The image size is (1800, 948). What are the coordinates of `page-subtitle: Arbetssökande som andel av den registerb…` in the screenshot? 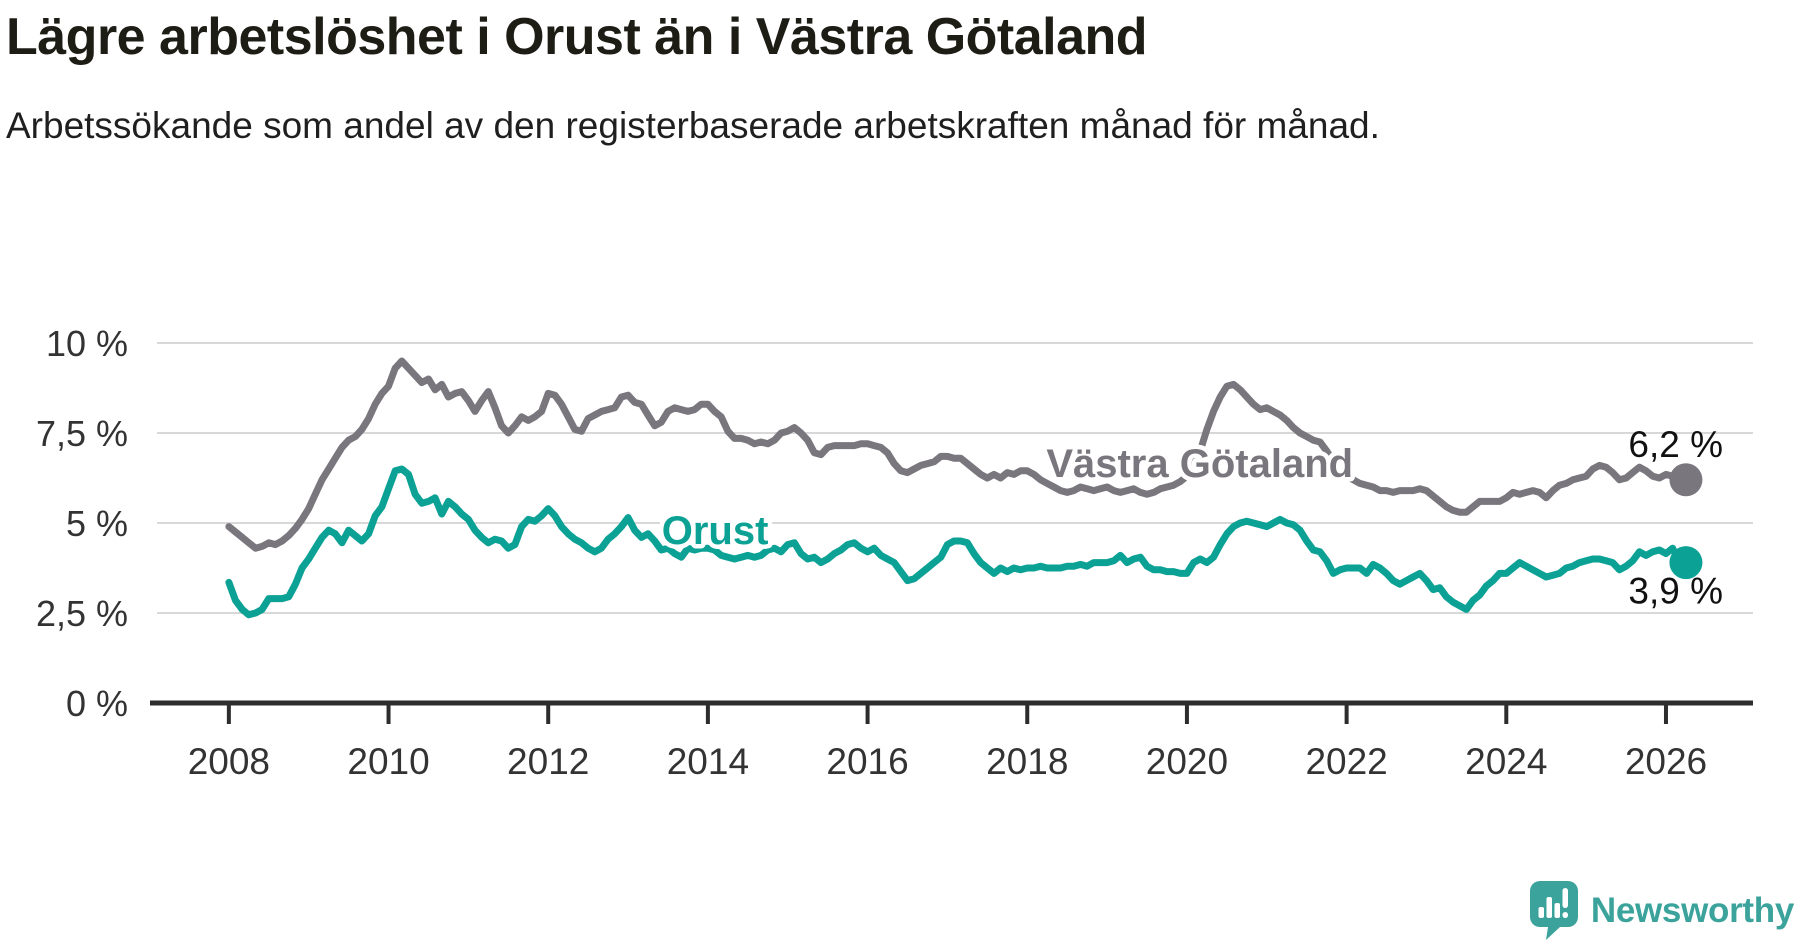 It's located at (693, 125).